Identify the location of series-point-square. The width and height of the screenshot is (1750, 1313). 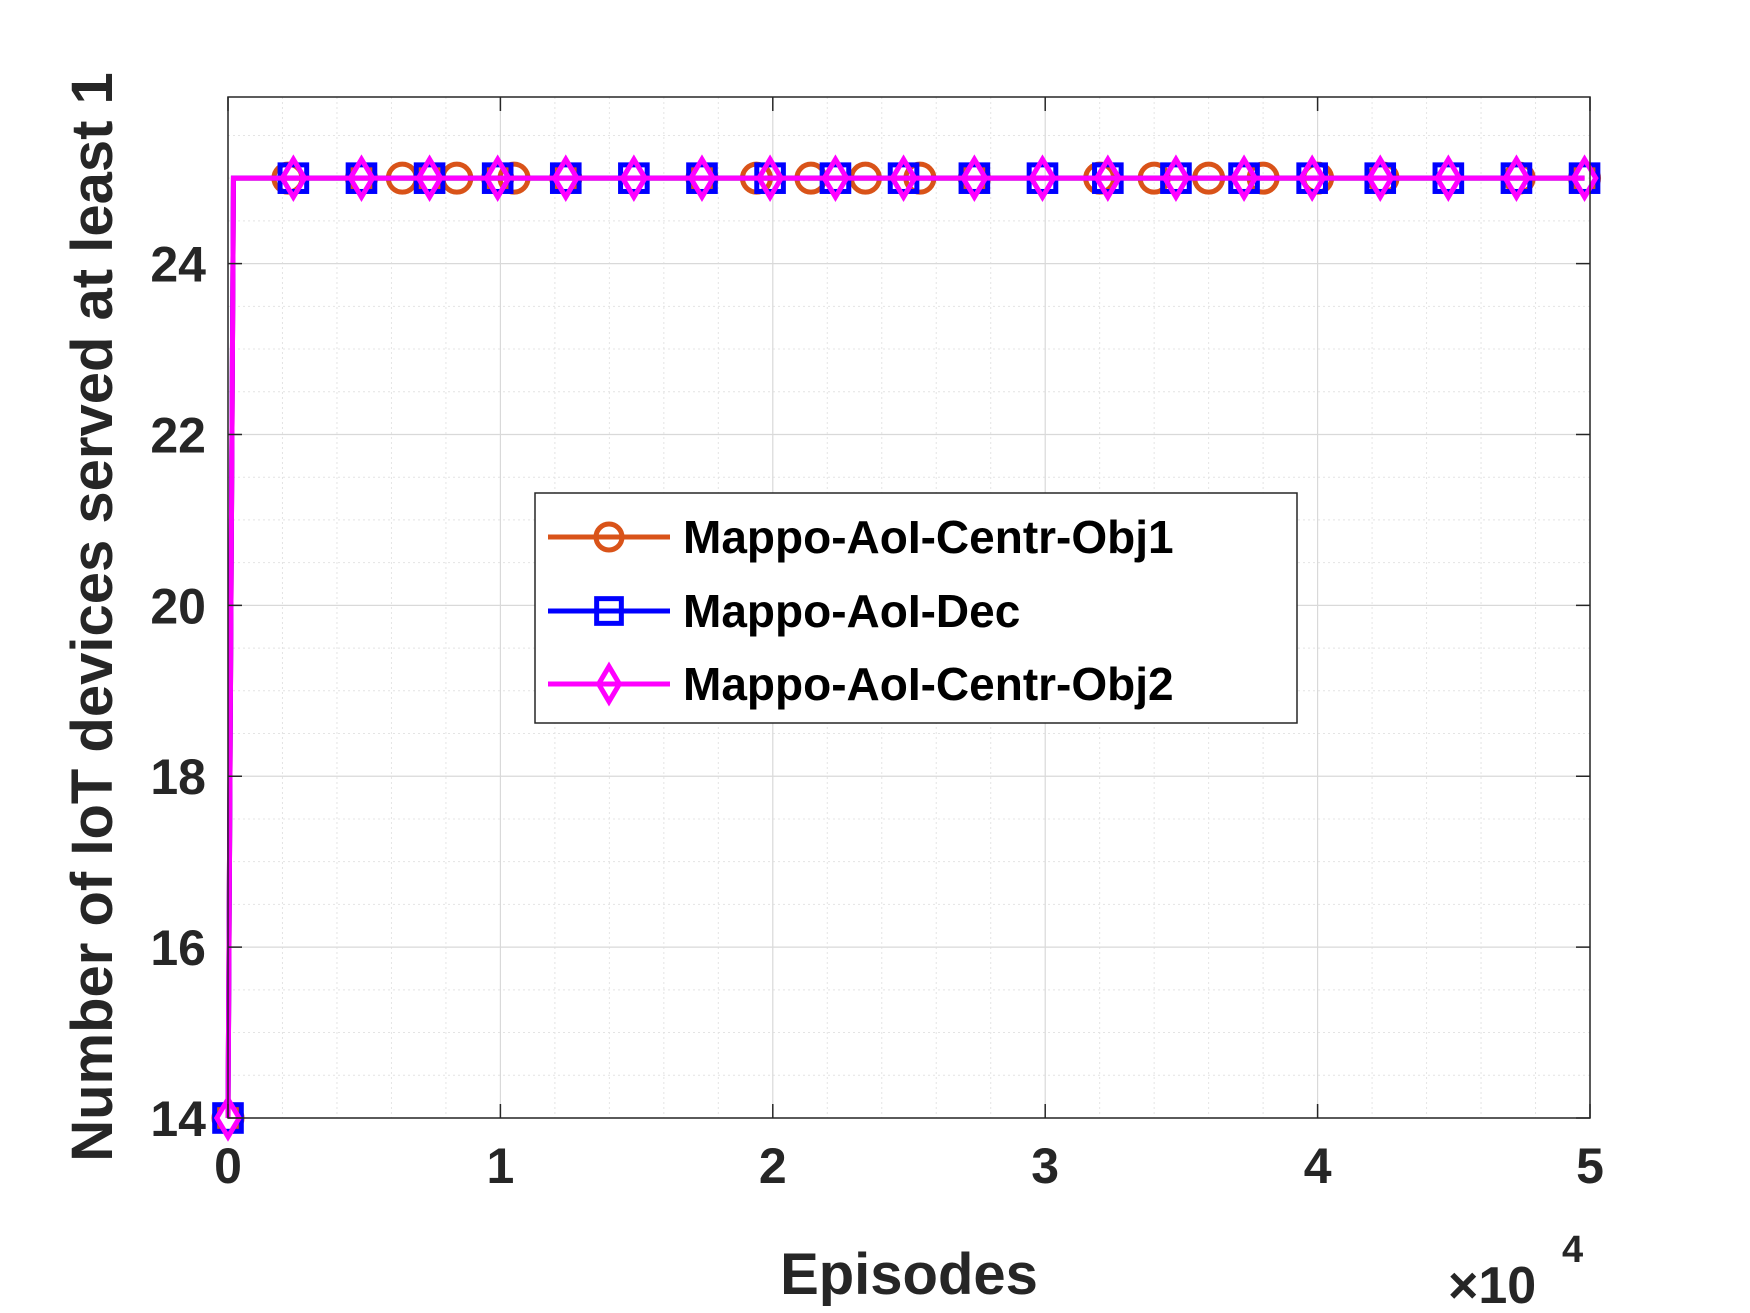
(609, 611).